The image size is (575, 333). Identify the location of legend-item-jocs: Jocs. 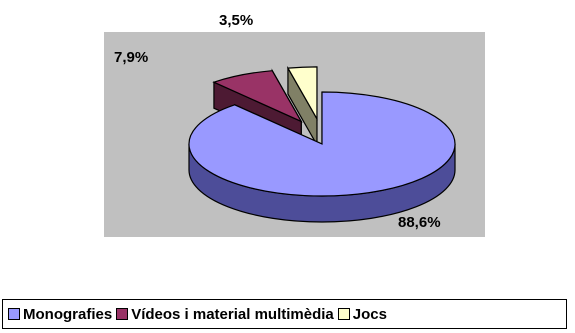
(362, 314).